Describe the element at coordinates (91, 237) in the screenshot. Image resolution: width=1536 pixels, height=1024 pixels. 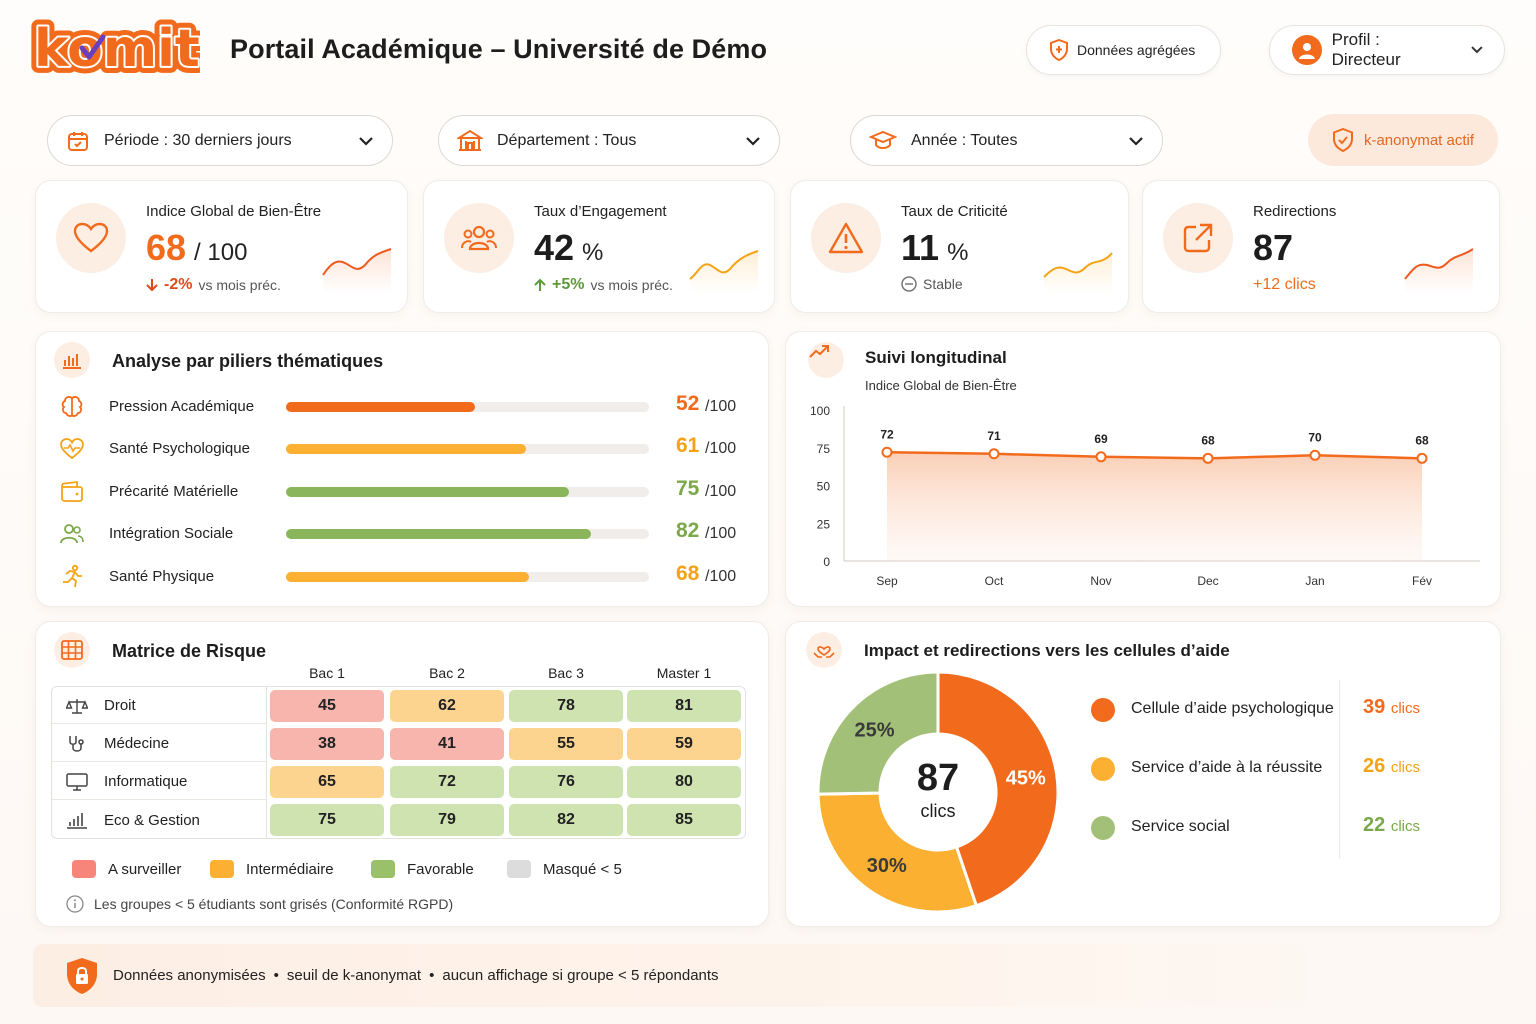
I see `heart-icon` at that location.